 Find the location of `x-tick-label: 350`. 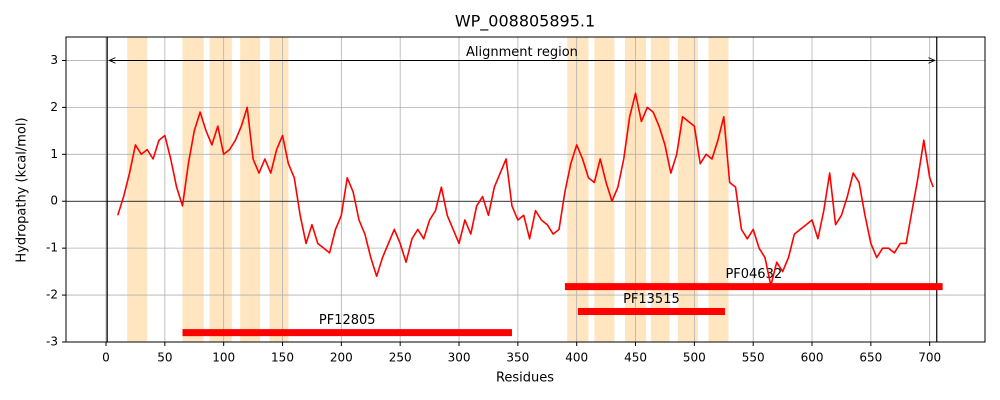

x-tick-label: 350 is located at coordinates (517, 358).